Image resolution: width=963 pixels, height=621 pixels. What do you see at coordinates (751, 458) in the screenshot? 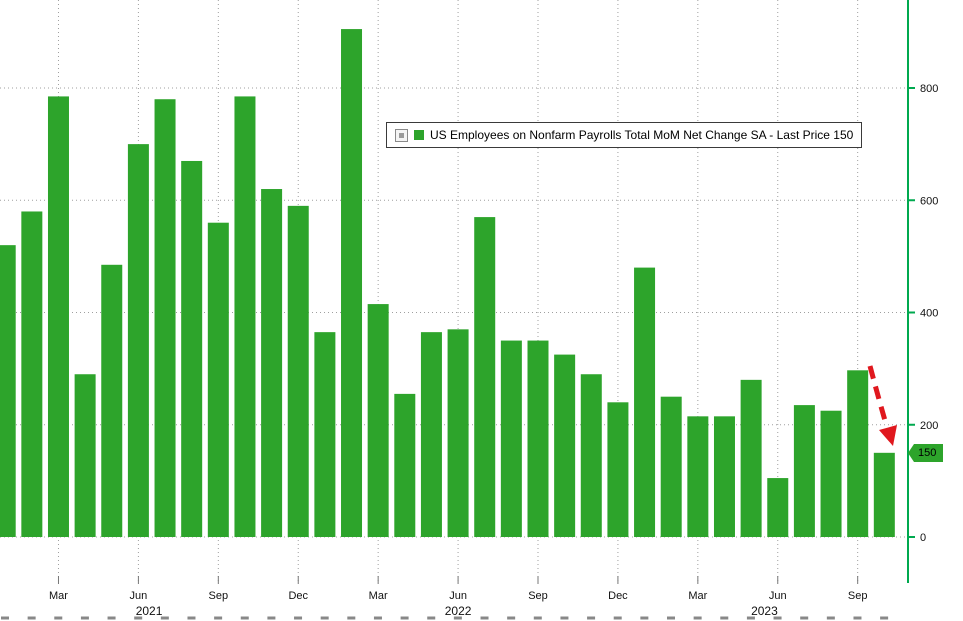
I see `bar-may-2023` at bounding box center [751, 458].